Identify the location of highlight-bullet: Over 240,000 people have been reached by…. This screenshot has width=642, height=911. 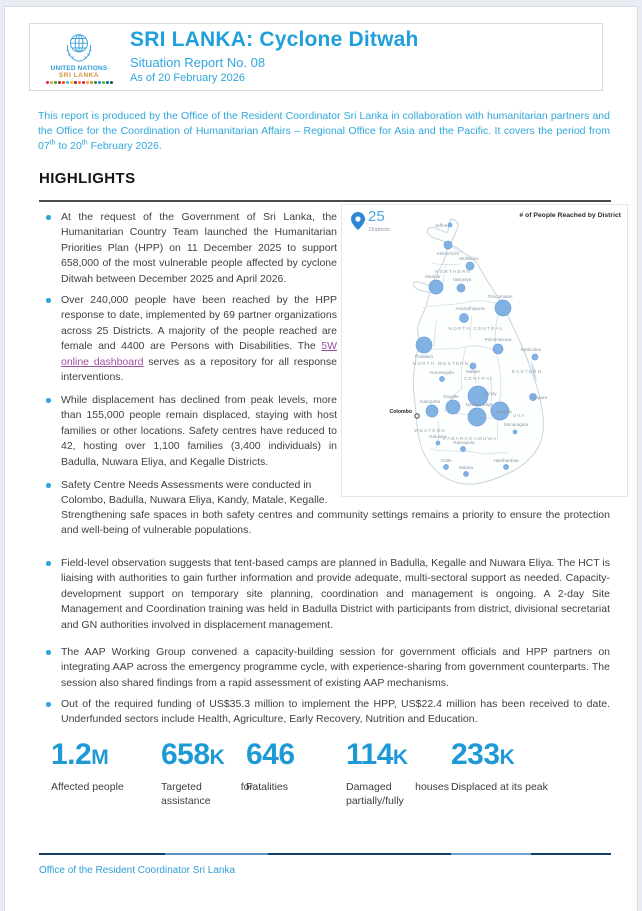
(188, 339).